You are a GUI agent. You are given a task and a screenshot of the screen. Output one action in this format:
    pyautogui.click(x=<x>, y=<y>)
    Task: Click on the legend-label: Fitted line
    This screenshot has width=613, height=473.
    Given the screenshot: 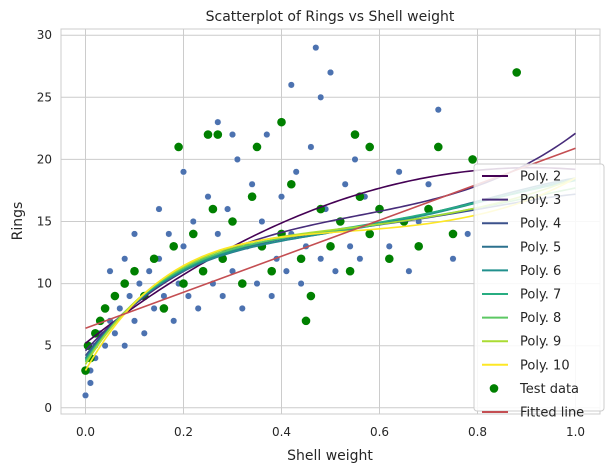 What is the action you would take?
    pyautogui.click(x=552, y=413)
    